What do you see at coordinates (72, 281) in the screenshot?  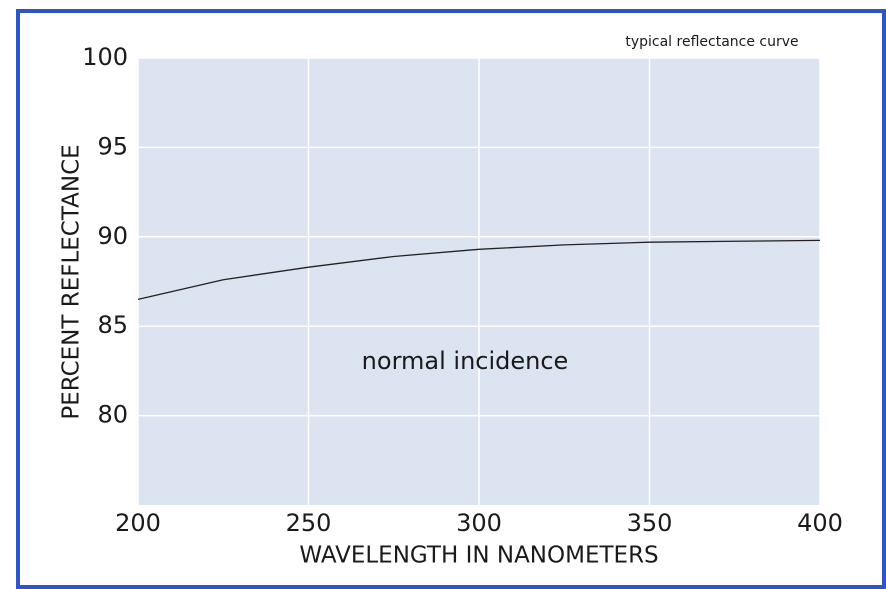 I see `y-axis-label: PERCENT REFLECTANCE` at bounding box center [72, 281].